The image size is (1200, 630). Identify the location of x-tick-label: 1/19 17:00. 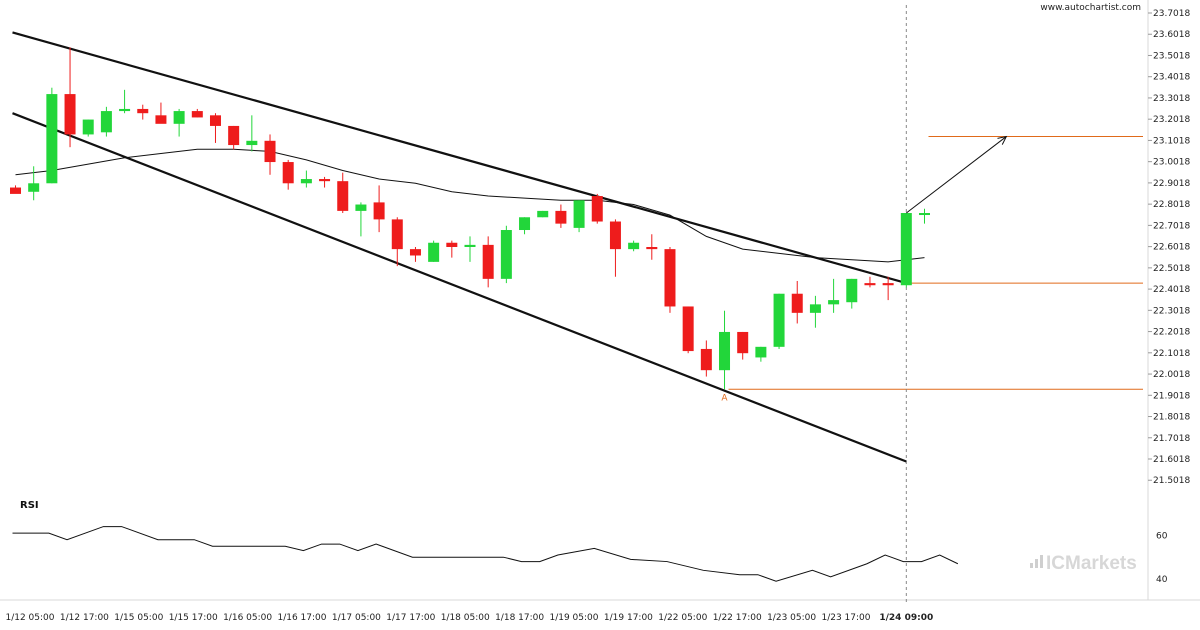
(628, 618).